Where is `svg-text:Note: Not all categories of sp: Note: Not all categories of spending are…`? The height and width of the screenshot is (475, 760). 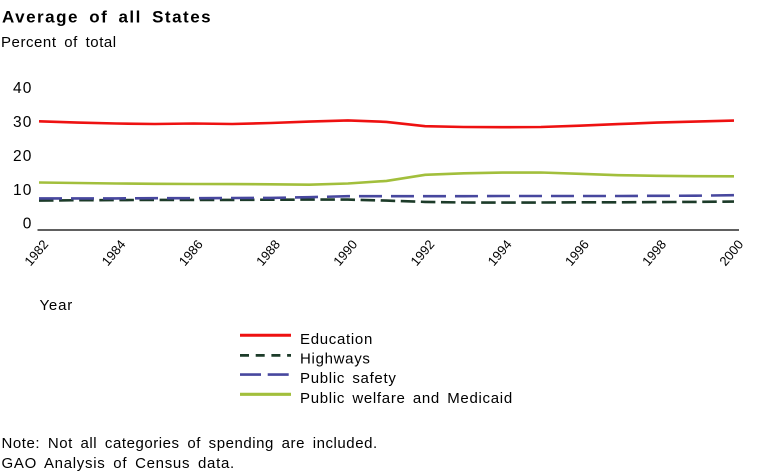 svg-text:Note: Not all categories of sp: Note: Not all categories of spending are… is located at coordinates (190, 443).